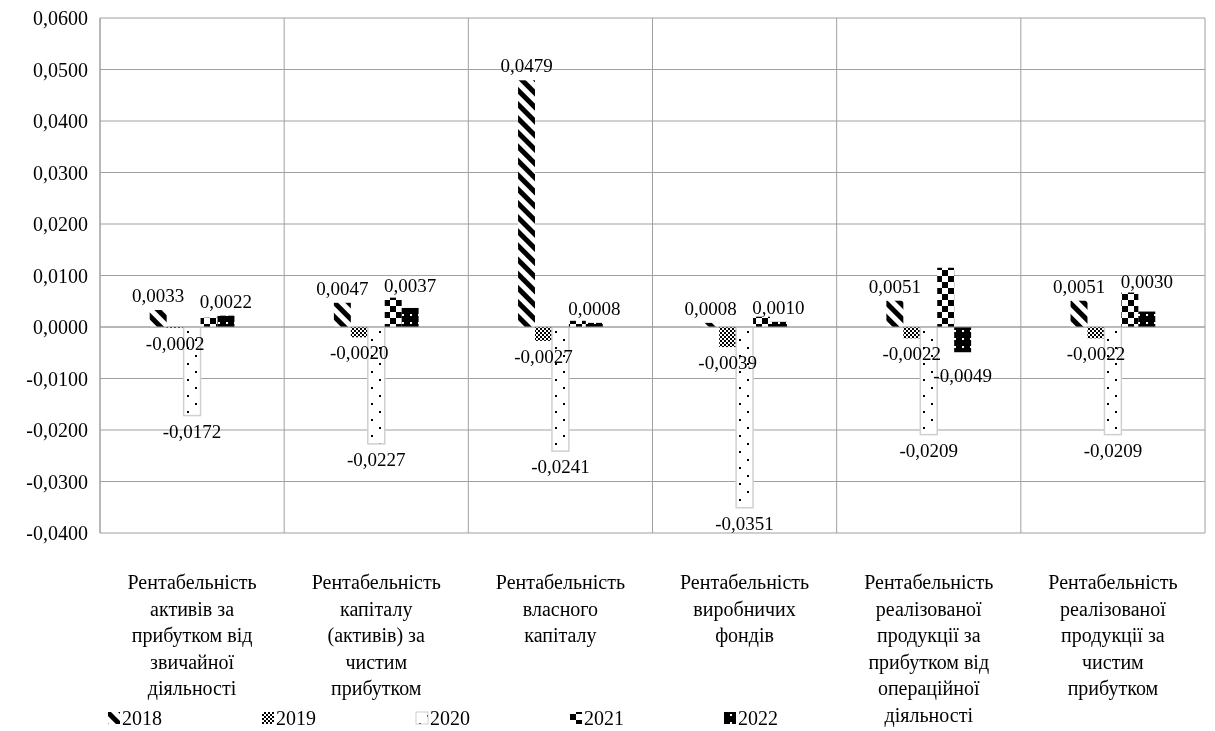  What do you see at coordinates (57, 481) in the screenshot?
I see `y-tick-label: -0,0300` at bounding box center [57, 481].